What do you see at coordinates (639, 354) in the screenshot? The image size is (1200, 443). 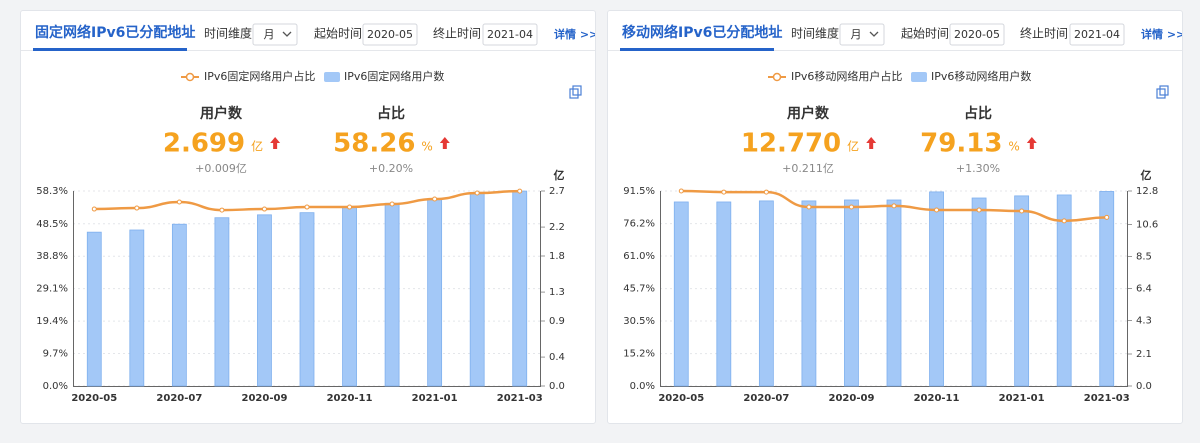 I see `y-tick-label: 15.2%` at bounding box center [639, 354].